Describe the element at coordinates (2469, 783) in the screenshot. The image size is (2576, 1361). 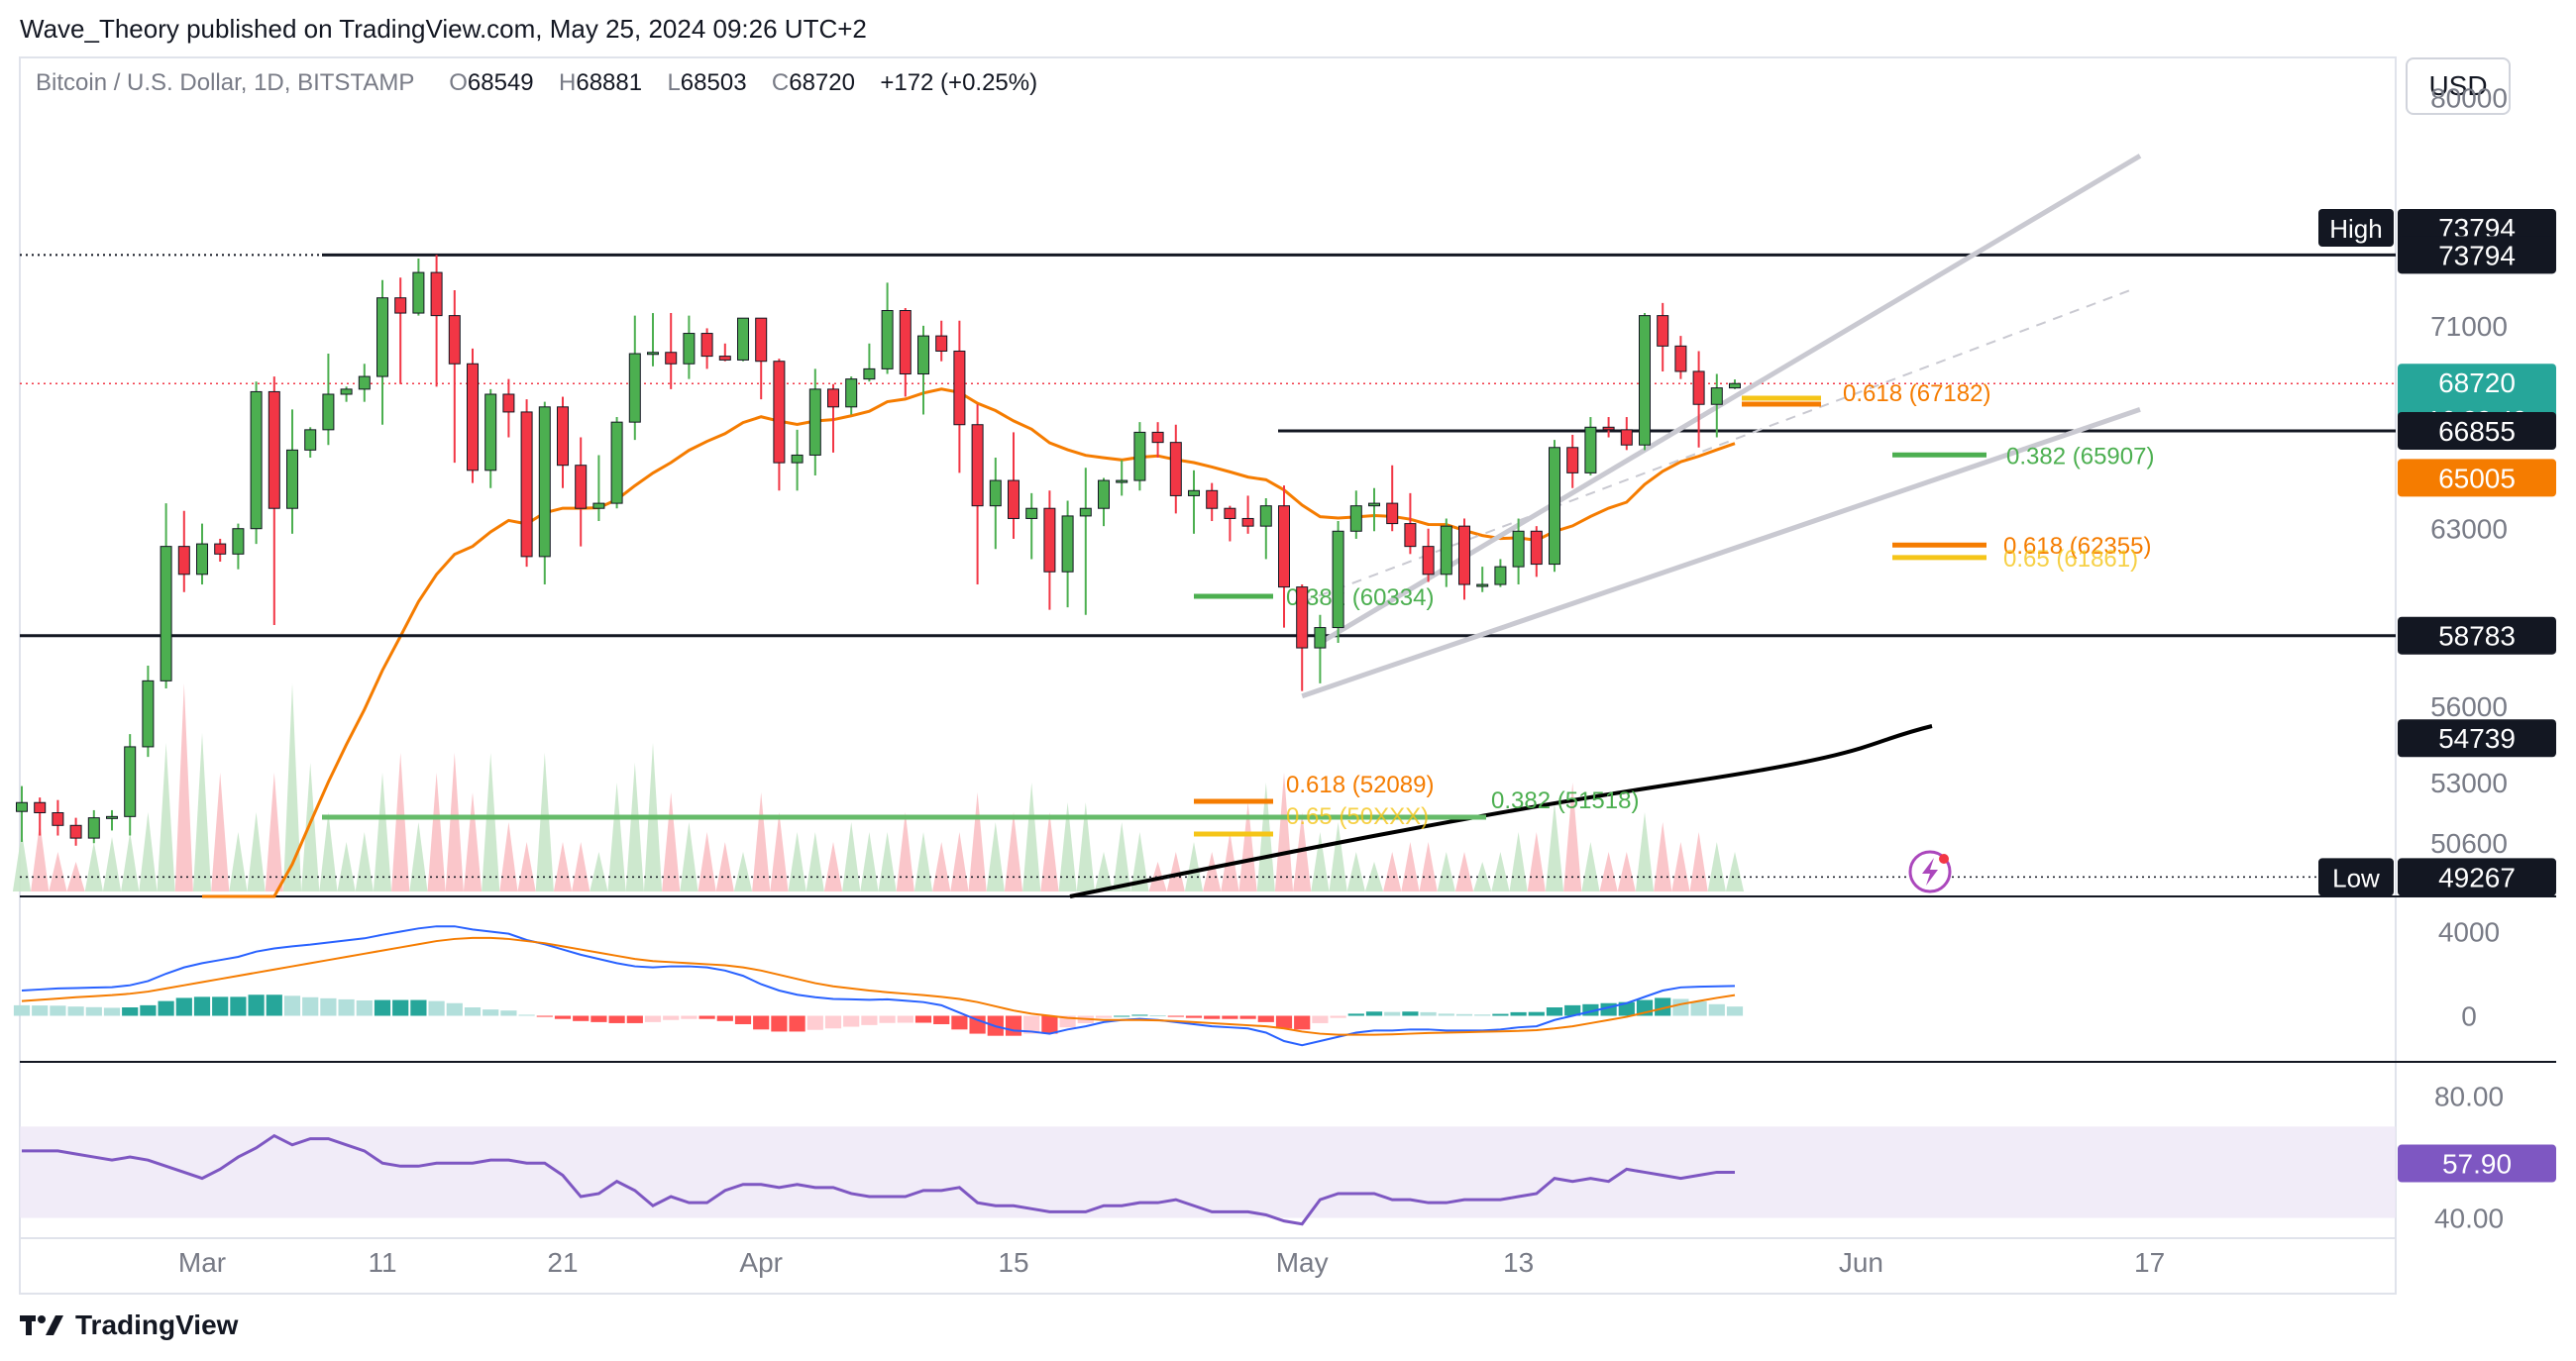
I see `price-axis-tick: 53000` at that location.